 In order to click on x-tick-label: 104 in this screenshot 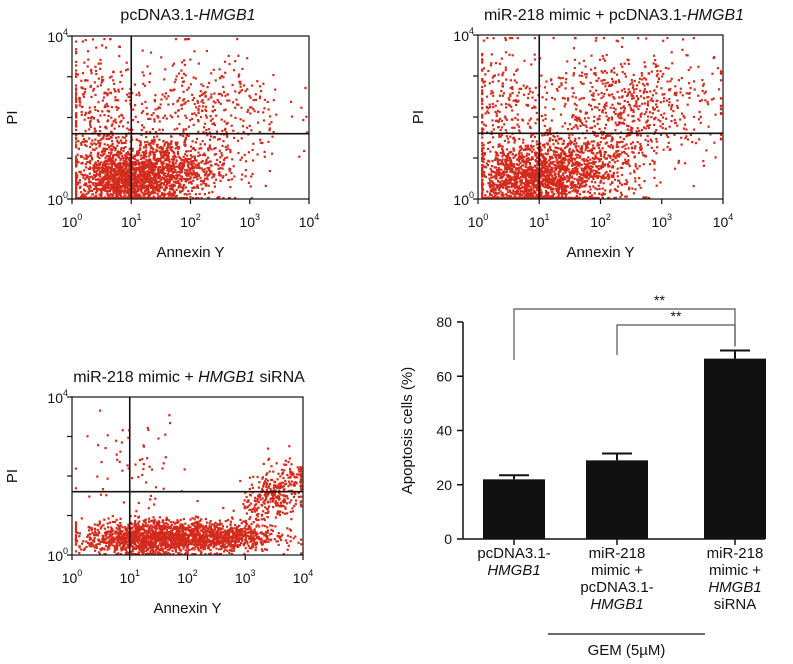, I will do `click(309, 221)`.